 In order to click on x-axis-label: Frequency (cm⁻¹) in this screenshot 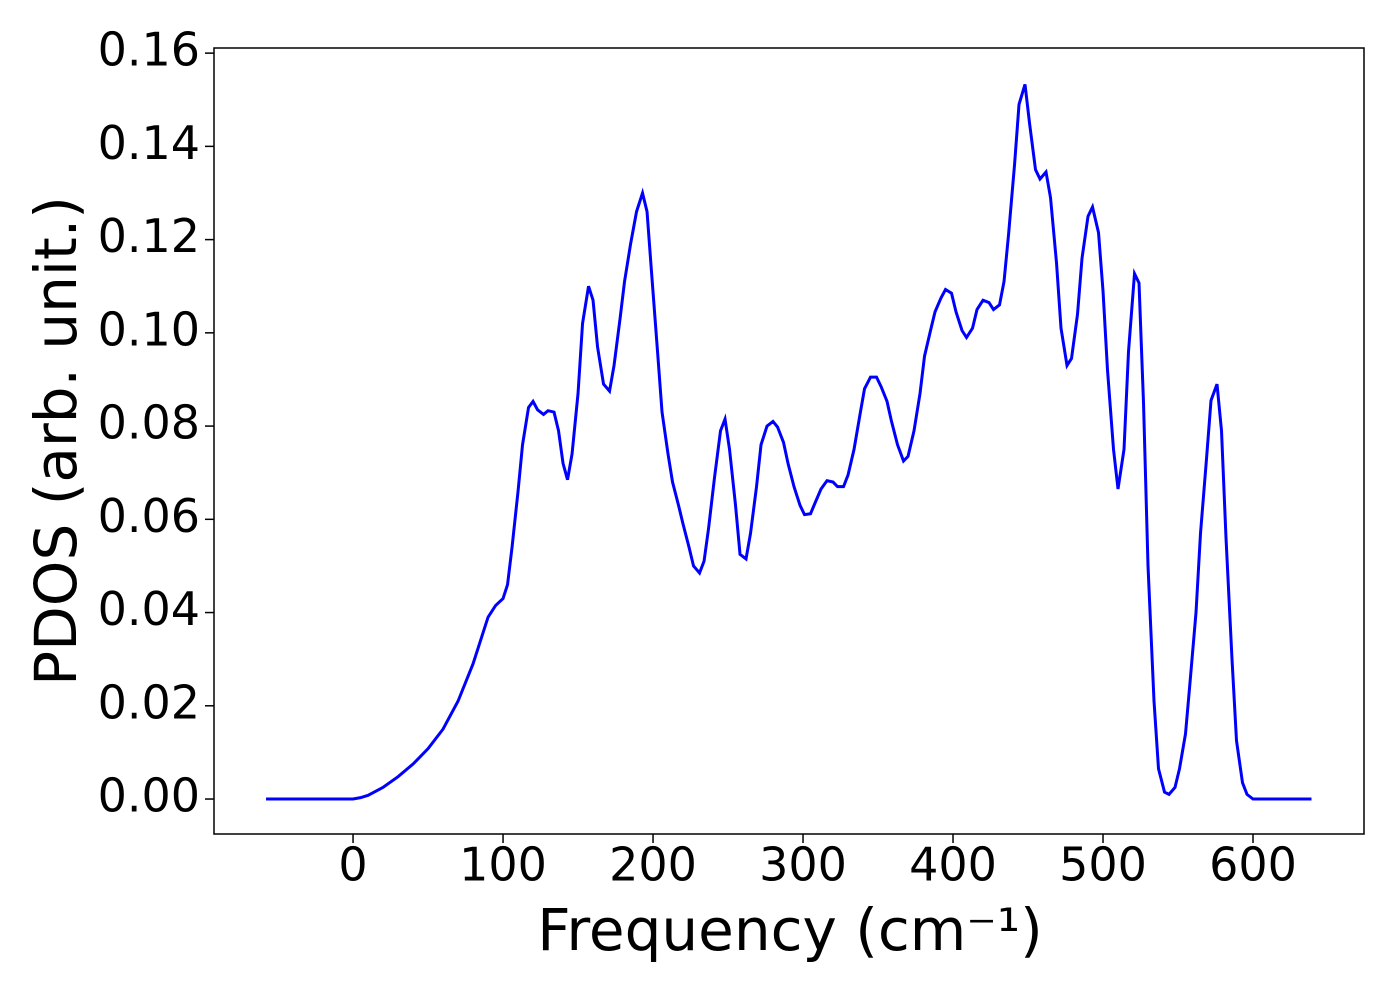, I will do `click(790, 930)`.